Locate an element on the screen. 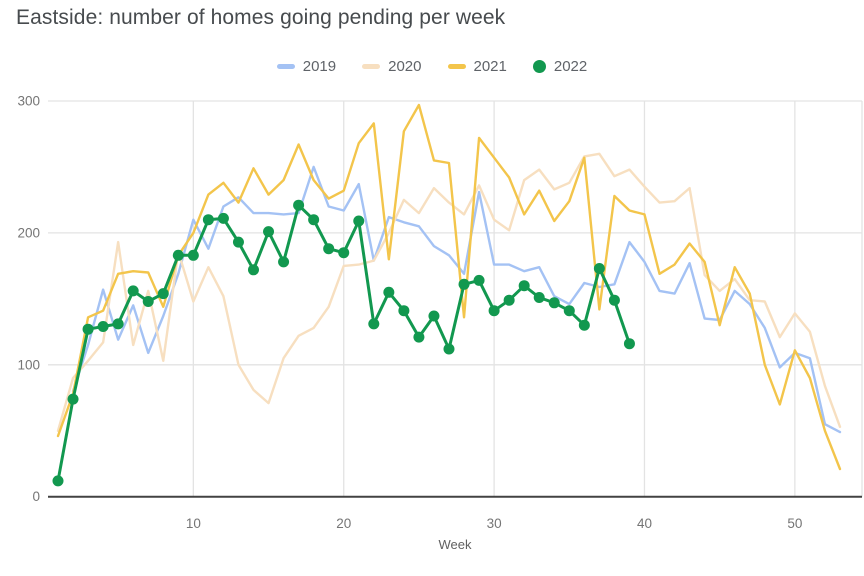  x-tick-label: 20 is located at coordinates (343, 523).